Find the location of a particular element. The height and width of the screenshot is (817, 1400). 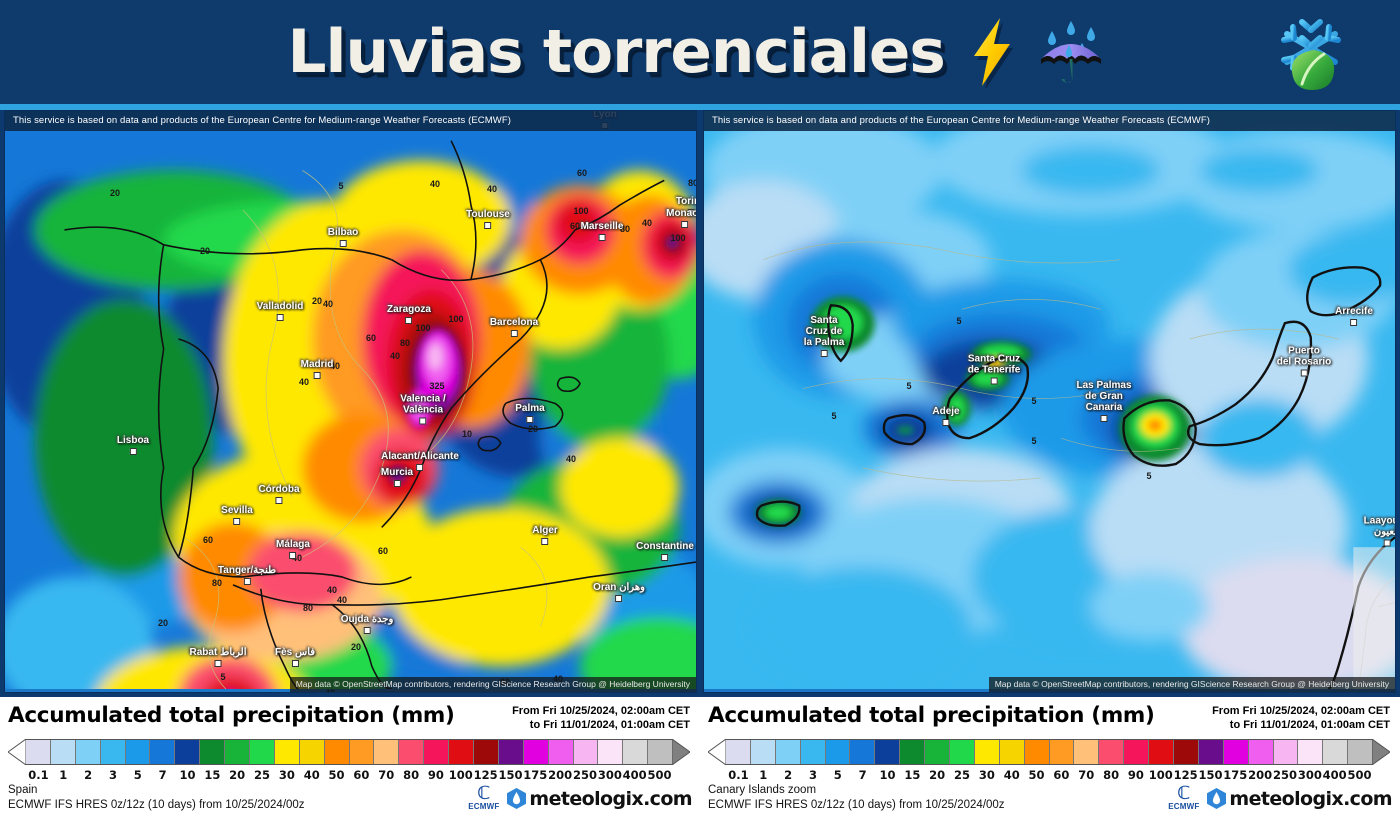

scale-tick: 90 is located at coordinates (1135, 775).